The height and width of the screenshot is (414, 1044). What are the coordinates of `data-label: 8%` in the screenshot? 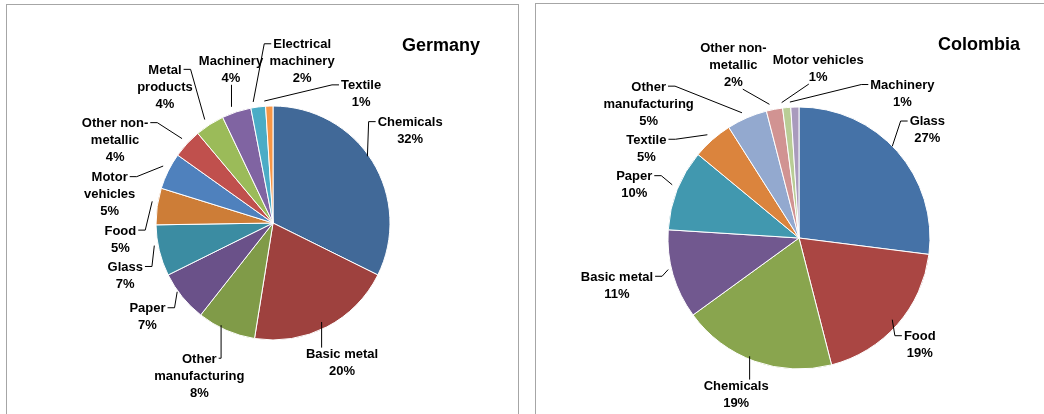 It's located at (199, 392).